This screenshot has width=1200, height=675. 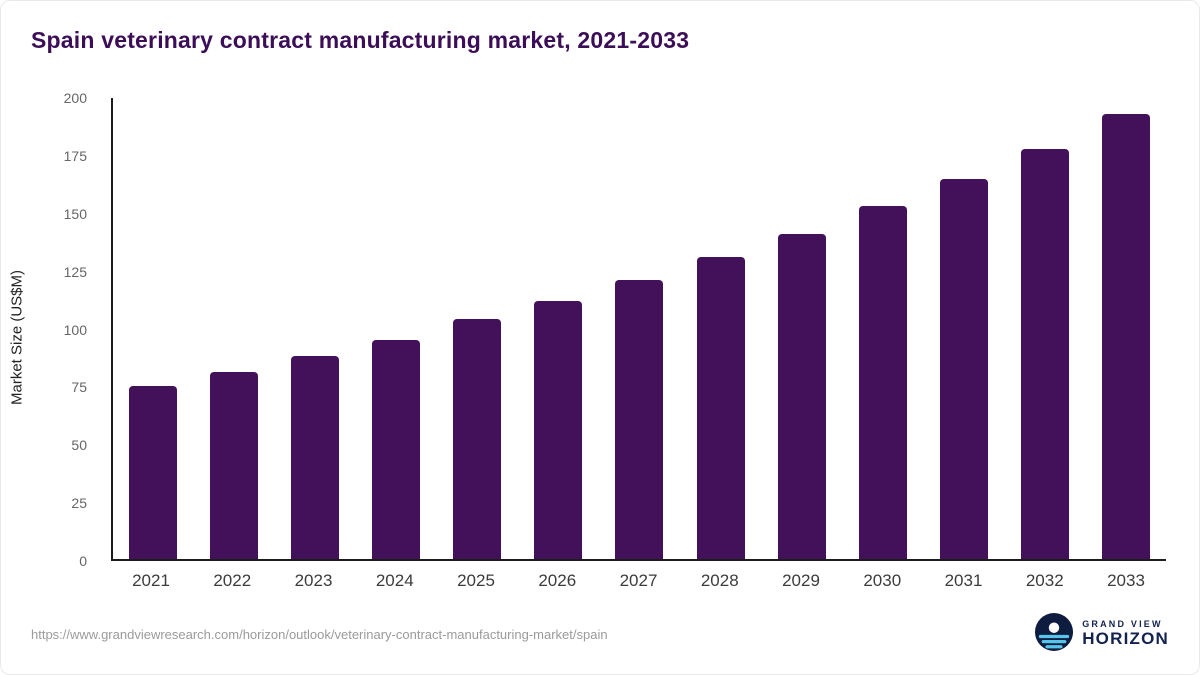 What do you see at coordinates (79, 387) in the screenshot?
I see `y-tick-label: 75` at bounding box center [79, 387].